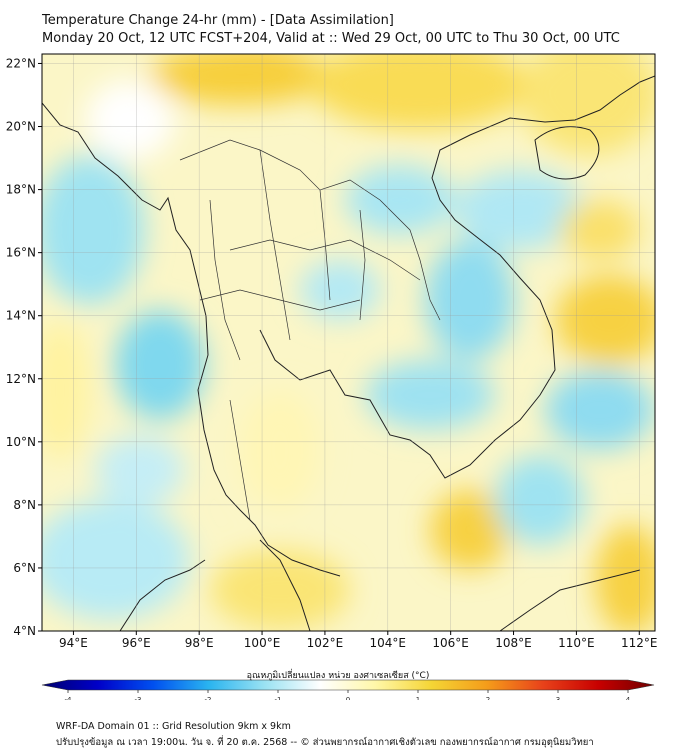  What do you see at coordinates (21, 190) in the screenshot?
I see `lat-tick-label: 18°N` at bounding box center [21, 190].